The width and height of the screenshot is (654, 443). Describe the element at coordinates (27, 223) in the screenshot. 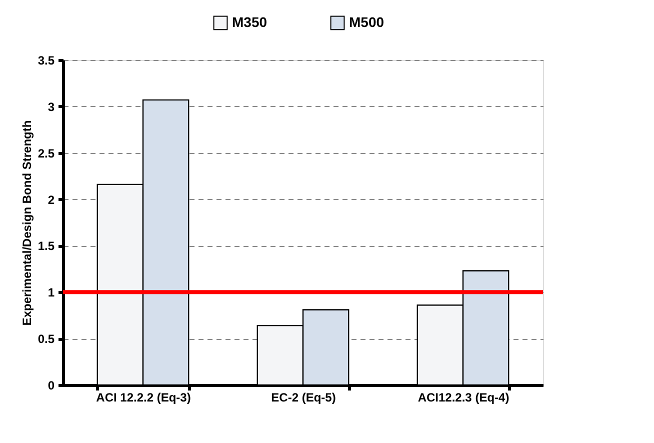

I see `y-axis-title: Experimental/Design Bond Strength` at that location.